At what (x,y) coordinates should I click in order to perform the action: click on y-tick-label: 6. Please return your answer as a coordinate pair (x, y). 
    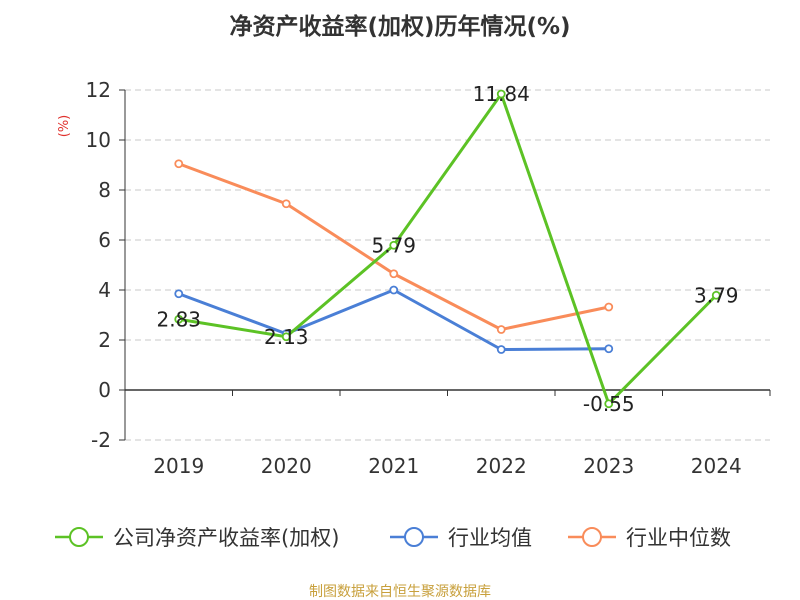
    Looking at the image, I should click on (104, 240).